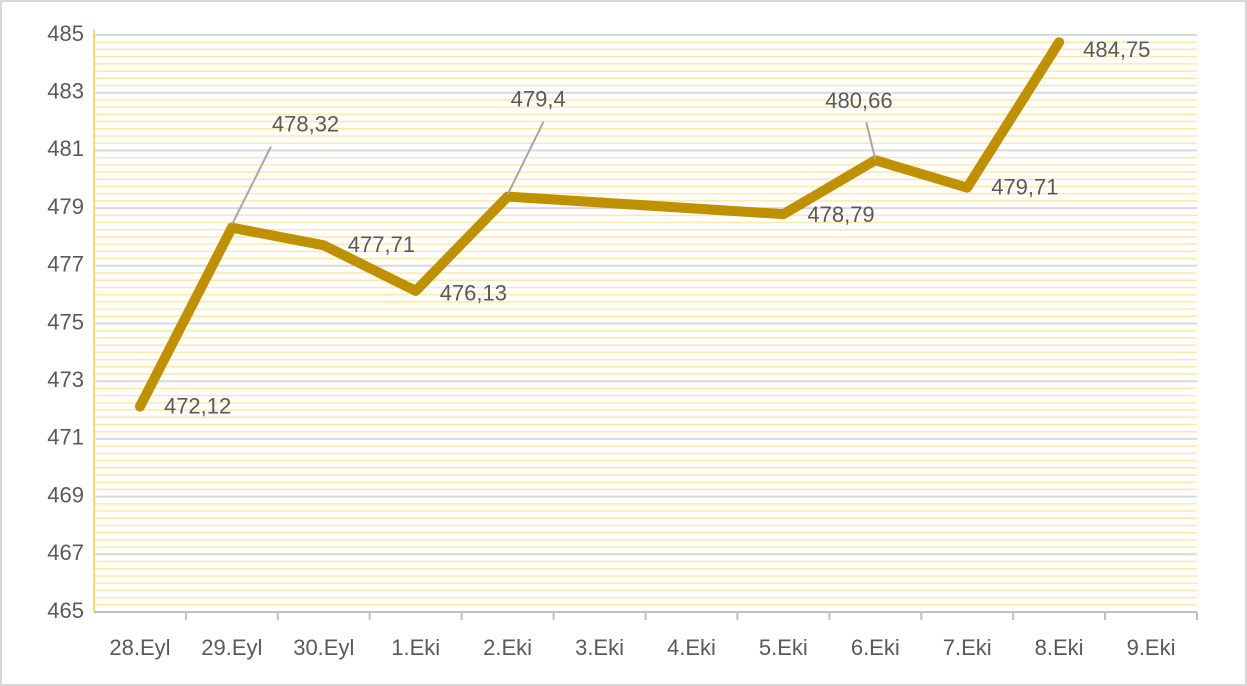  What do you see at coordinates (65, 437) in the screenshot?
I see `y-tick-label: 471` at bounding box center [65, 437].